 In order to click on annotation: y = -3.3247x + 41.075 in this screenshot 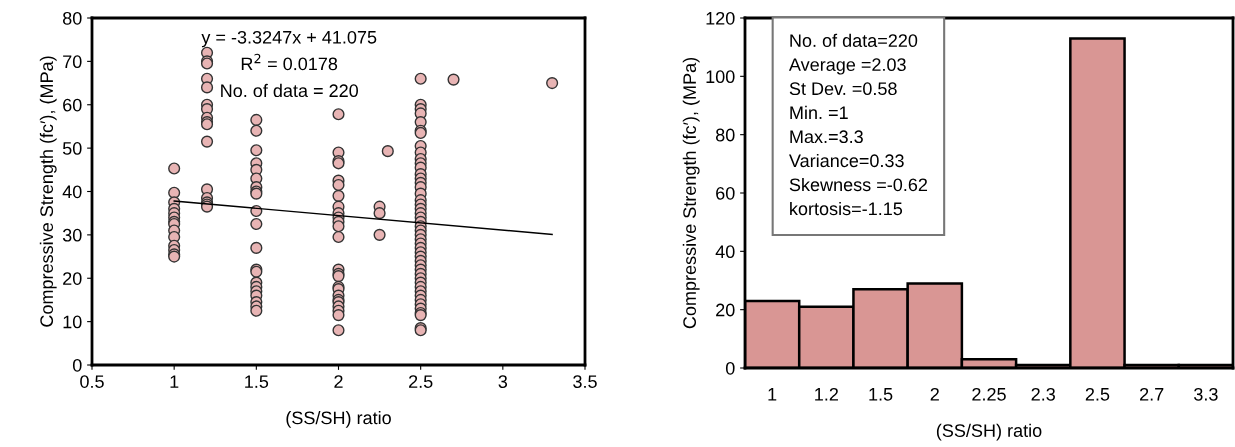, I will do `click(289, 39)`.